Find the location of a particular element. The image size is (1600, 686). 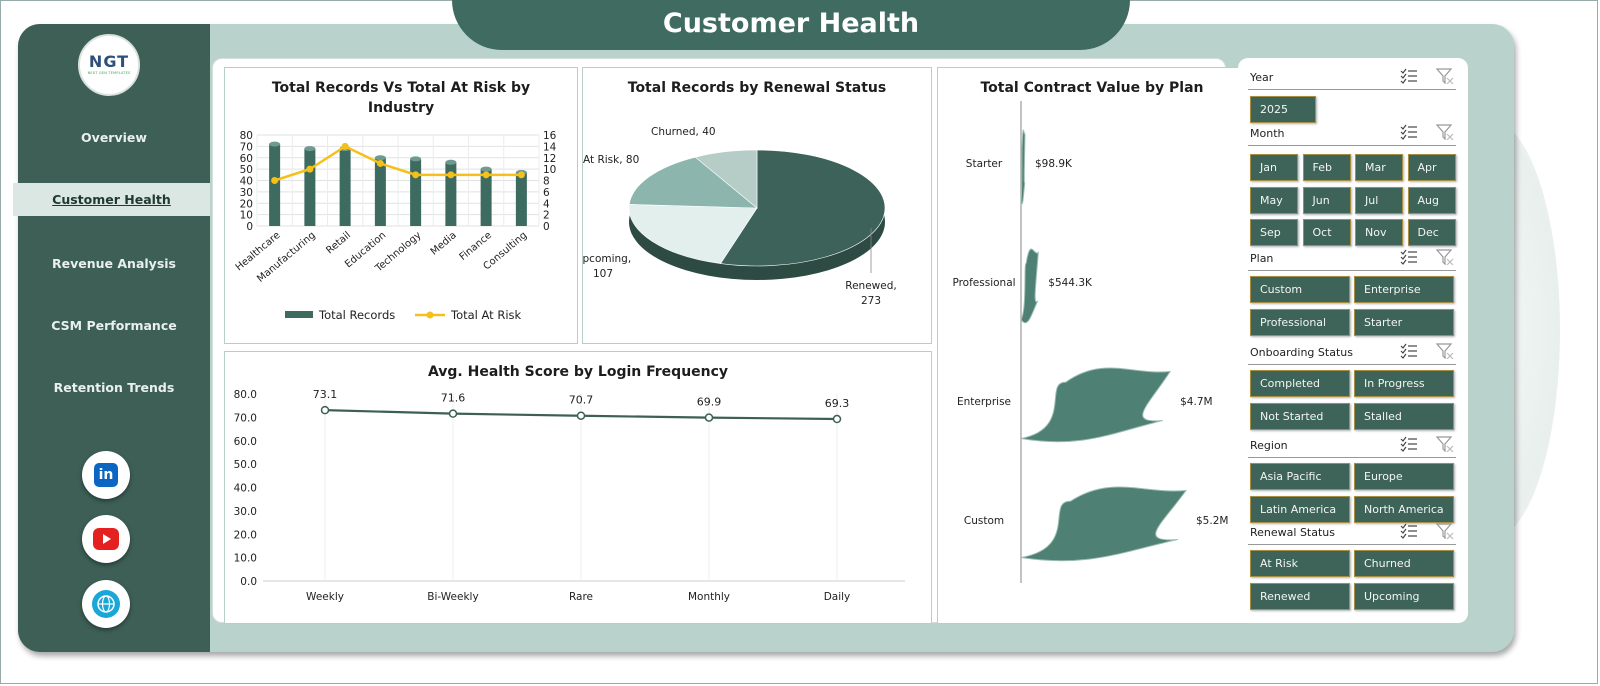

y-tick-label: 10 is located at coordinates (246, 216).